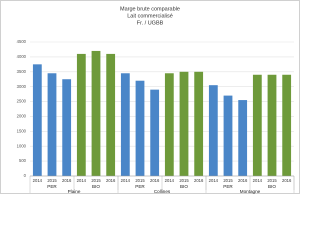 The image size is (320, 240). What do you see at coordinates (25, 175) in the screenshot?
I see `y-tick-label: 0` at bounding box center [25, 175].